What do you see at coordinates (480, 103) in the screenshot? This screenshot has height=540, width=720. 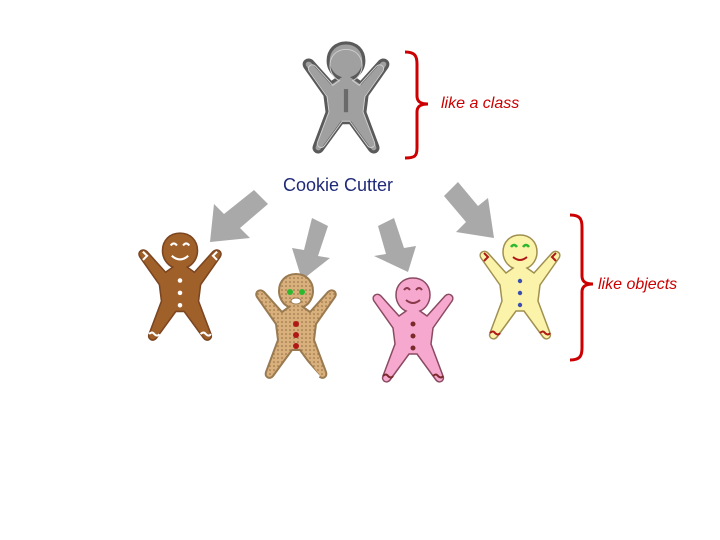 I see `class-label: like a class` at bounding box center [480, 103].